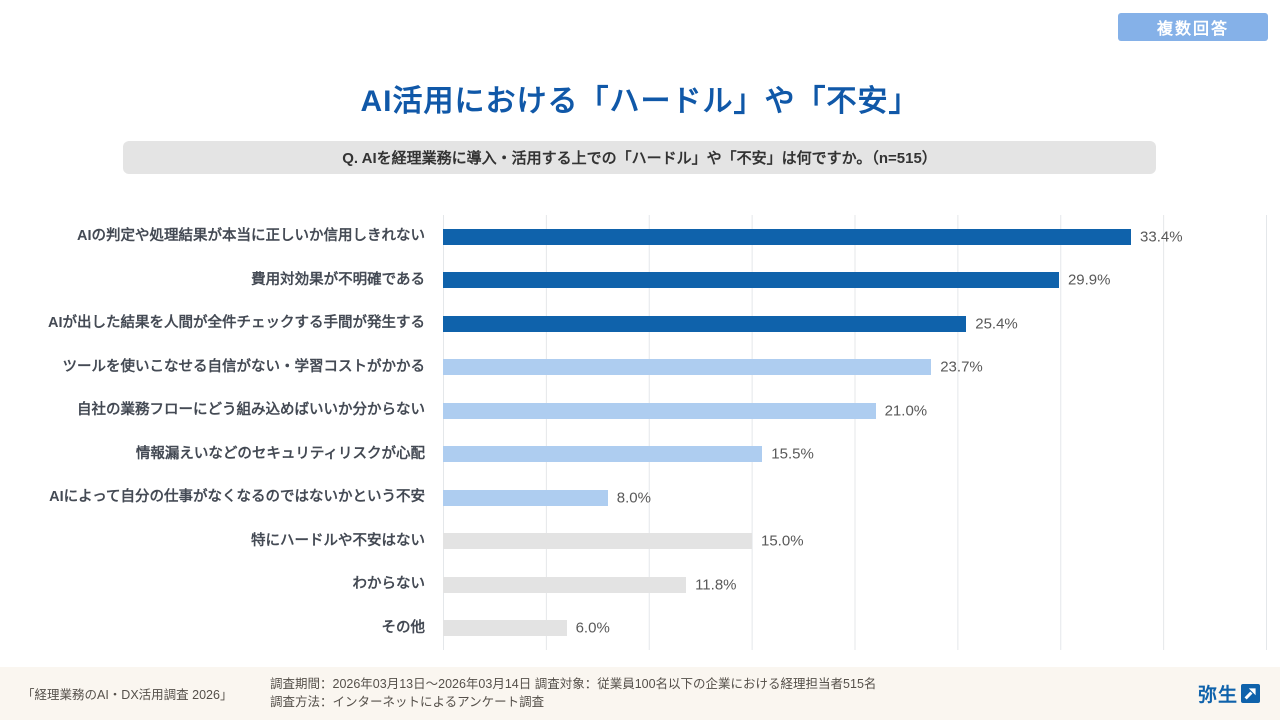 The width and height of the screenshot is (1280, 720). What do you see at coordinates (1089, 280) in the screenshot?
I see `value-label: 29.9%` at bounding box center [1089, 280].